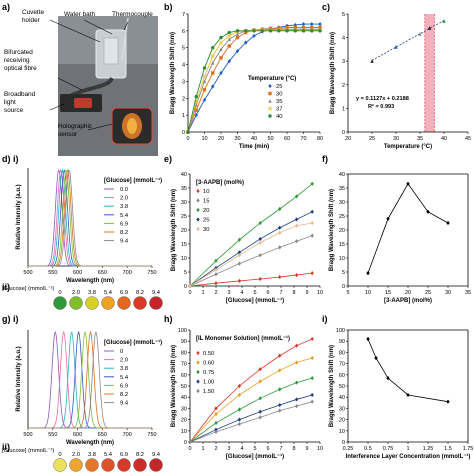  What do you see at coordinates (312, 358) in the screenshot?
I see `h-point-0.60-6` at bounding box center [312, 358].